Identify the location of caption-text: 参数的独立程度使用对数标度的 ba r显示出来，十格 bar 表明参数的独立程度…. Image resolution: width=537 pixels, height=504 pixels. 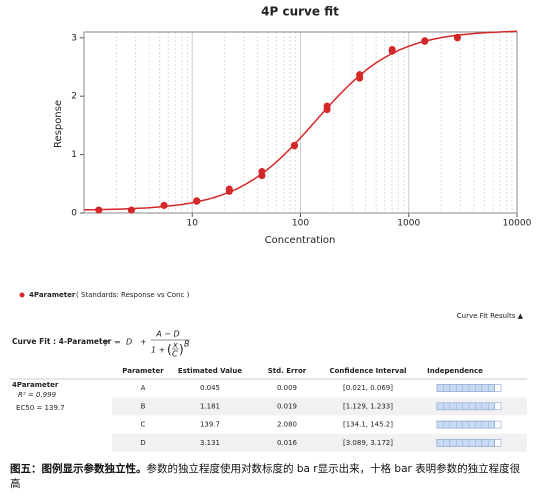
(265, 476).